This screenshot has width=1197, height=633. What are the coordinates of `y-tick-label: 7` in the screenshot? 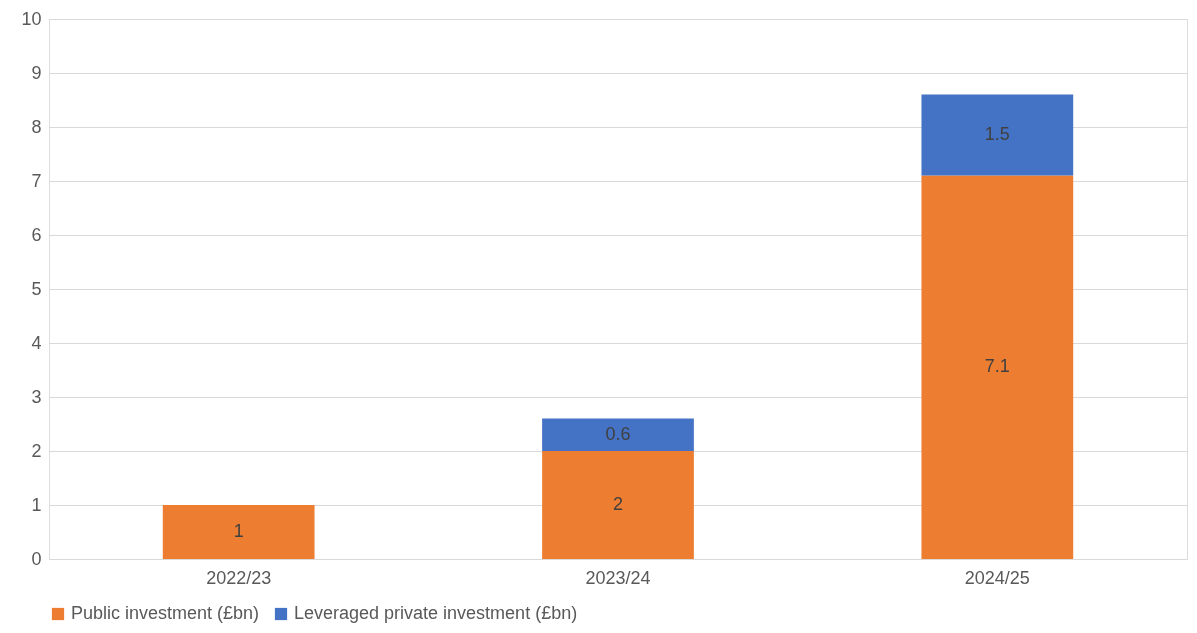 It's located at (36, 180).